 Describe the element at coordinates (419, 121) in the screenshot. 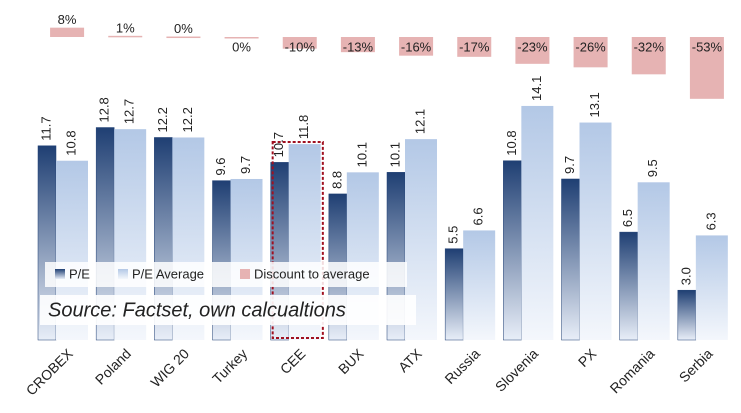

I see `data-label: 12.1` at that location.